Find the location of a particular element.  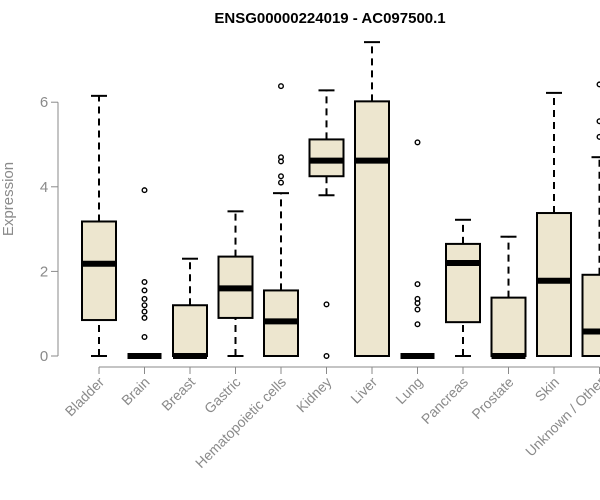

box-bladder is located at coordinates (99, 225).